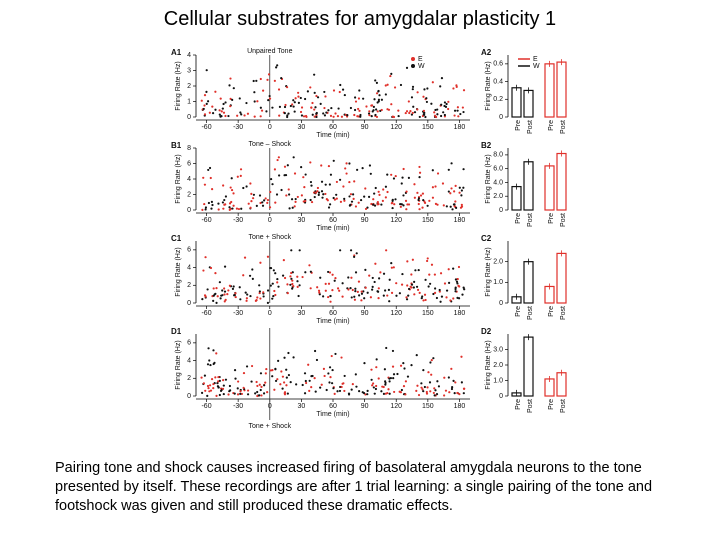 This screenshot has width=720, height=540. What do you see at coordinates (516, 198) in the screenshot?
I see `bar` at bounding box center [516, 198].